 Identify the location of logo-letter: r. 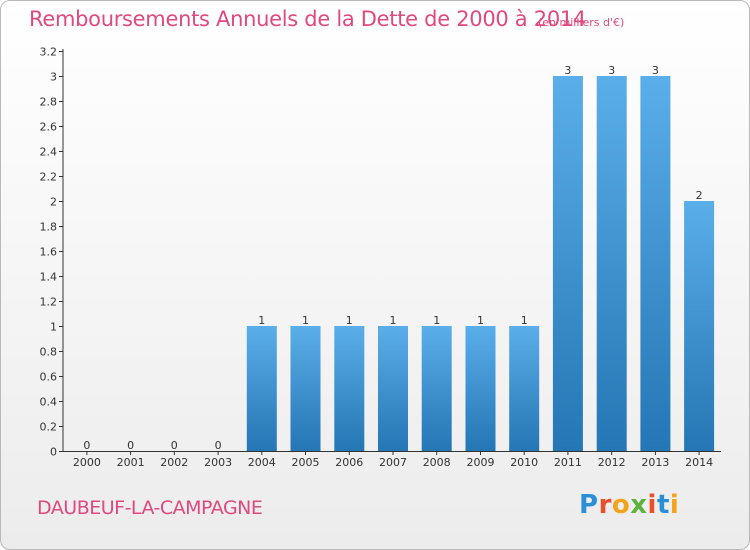
(605, 505).